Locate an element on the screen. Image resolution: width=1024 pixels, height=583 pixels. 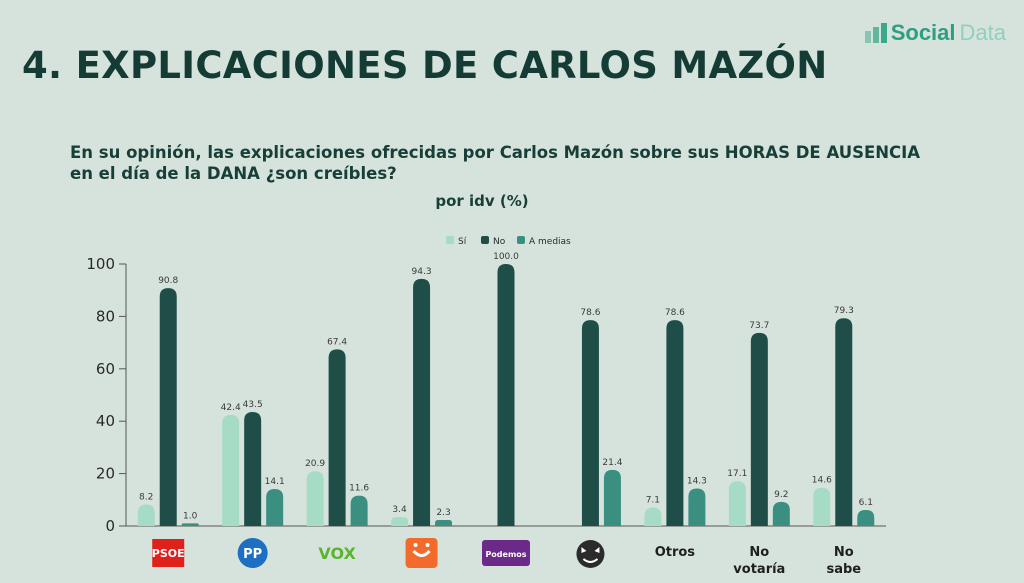
data-label: 67.4 is located at coordinates (337, 342).